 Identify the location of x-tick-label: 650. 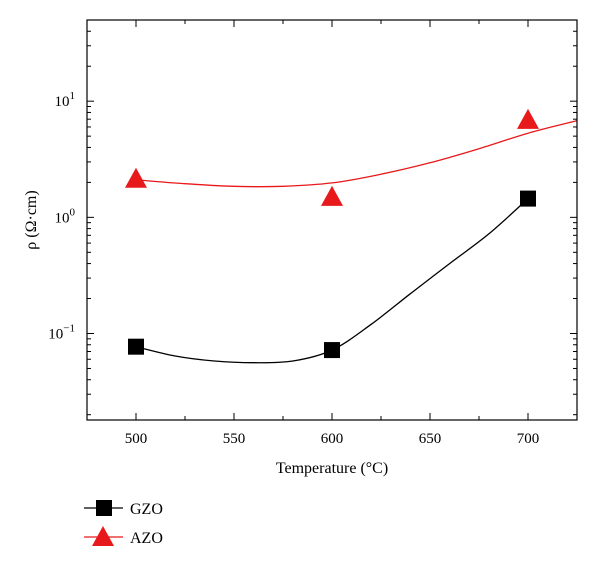
(430, 439).